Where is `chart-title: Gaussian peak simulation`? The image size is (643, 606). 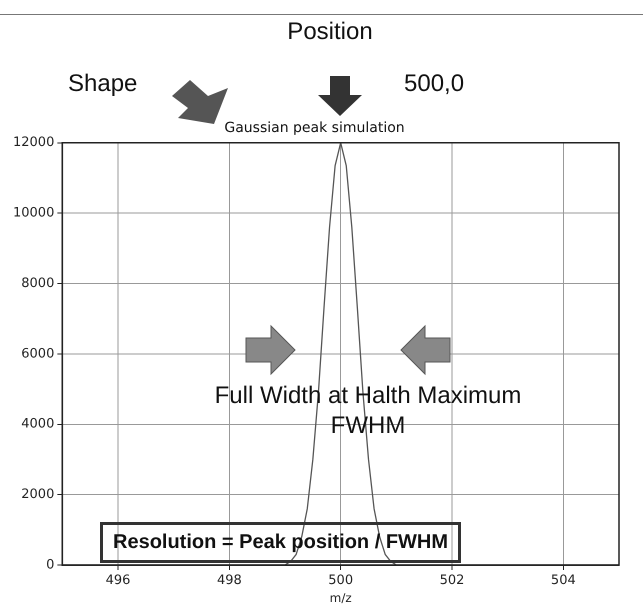 chart-title: Gaussian peak simulation is located at coordinates (314, 128).